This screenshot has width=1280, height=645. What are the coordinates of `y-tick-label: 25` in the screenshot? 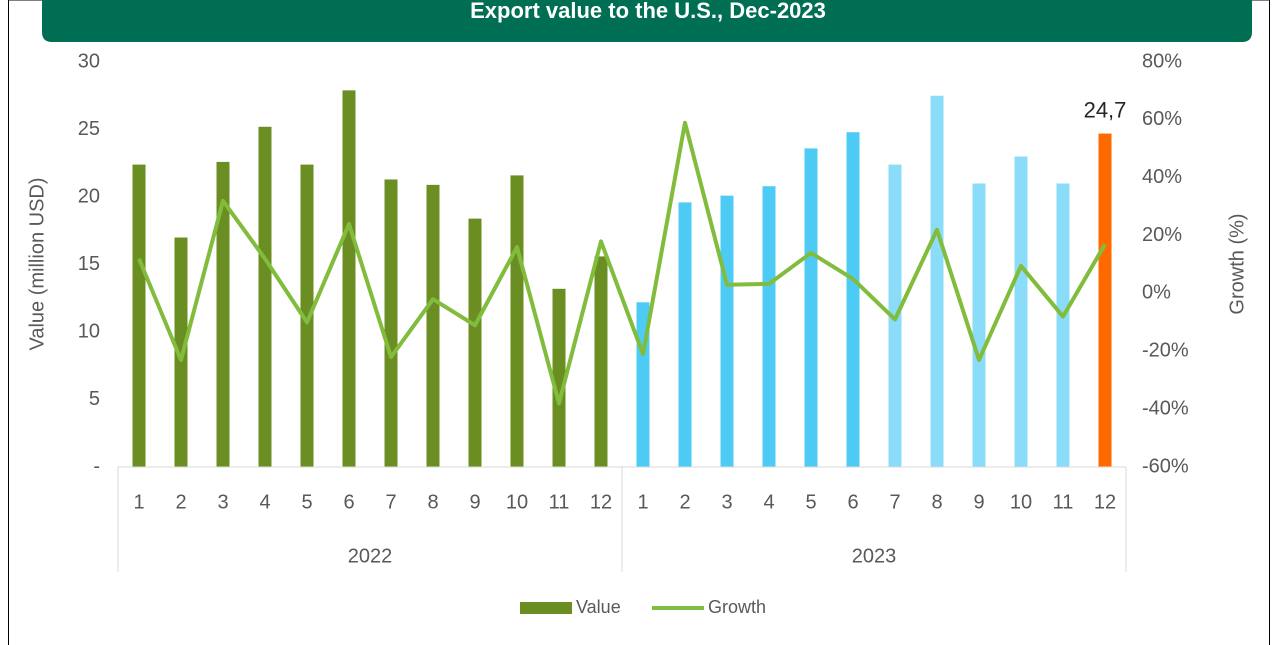 It's located at (89, 129).